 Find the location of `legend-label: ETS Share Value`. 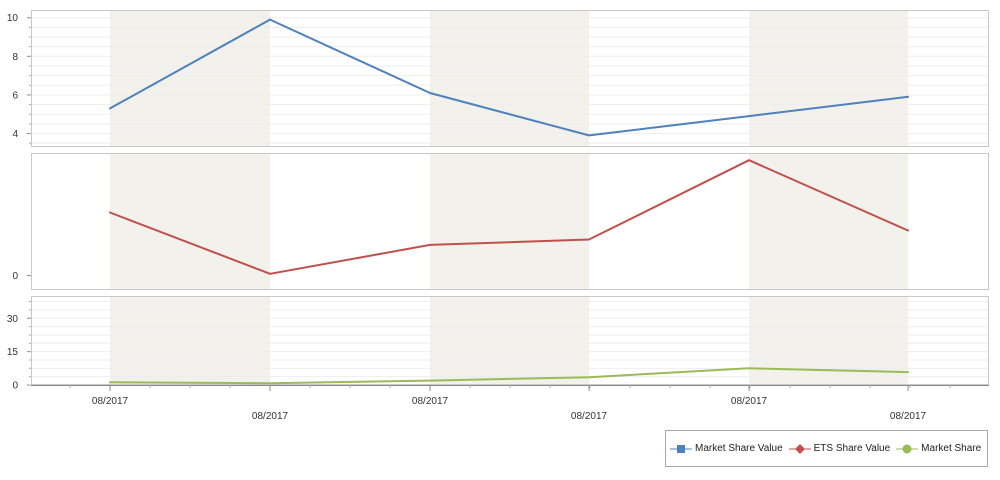

legend-label: ETS Share Value is located at coordinates (852, 448).